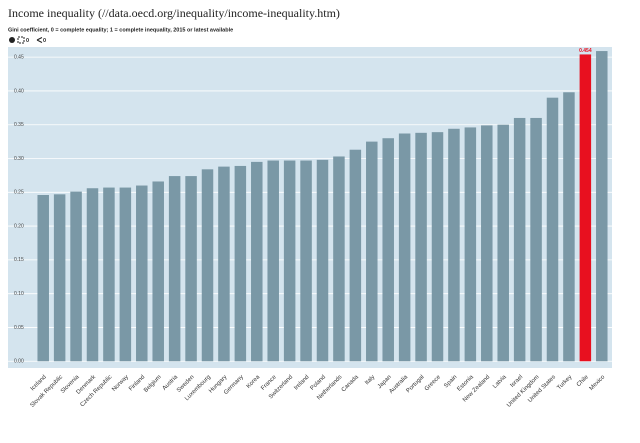 The image size is (640, 443). What do you see at coordinates (19, 362) in the screenshot?
I see `y-tick-label: 0.00` at bounding box center [19, 362].